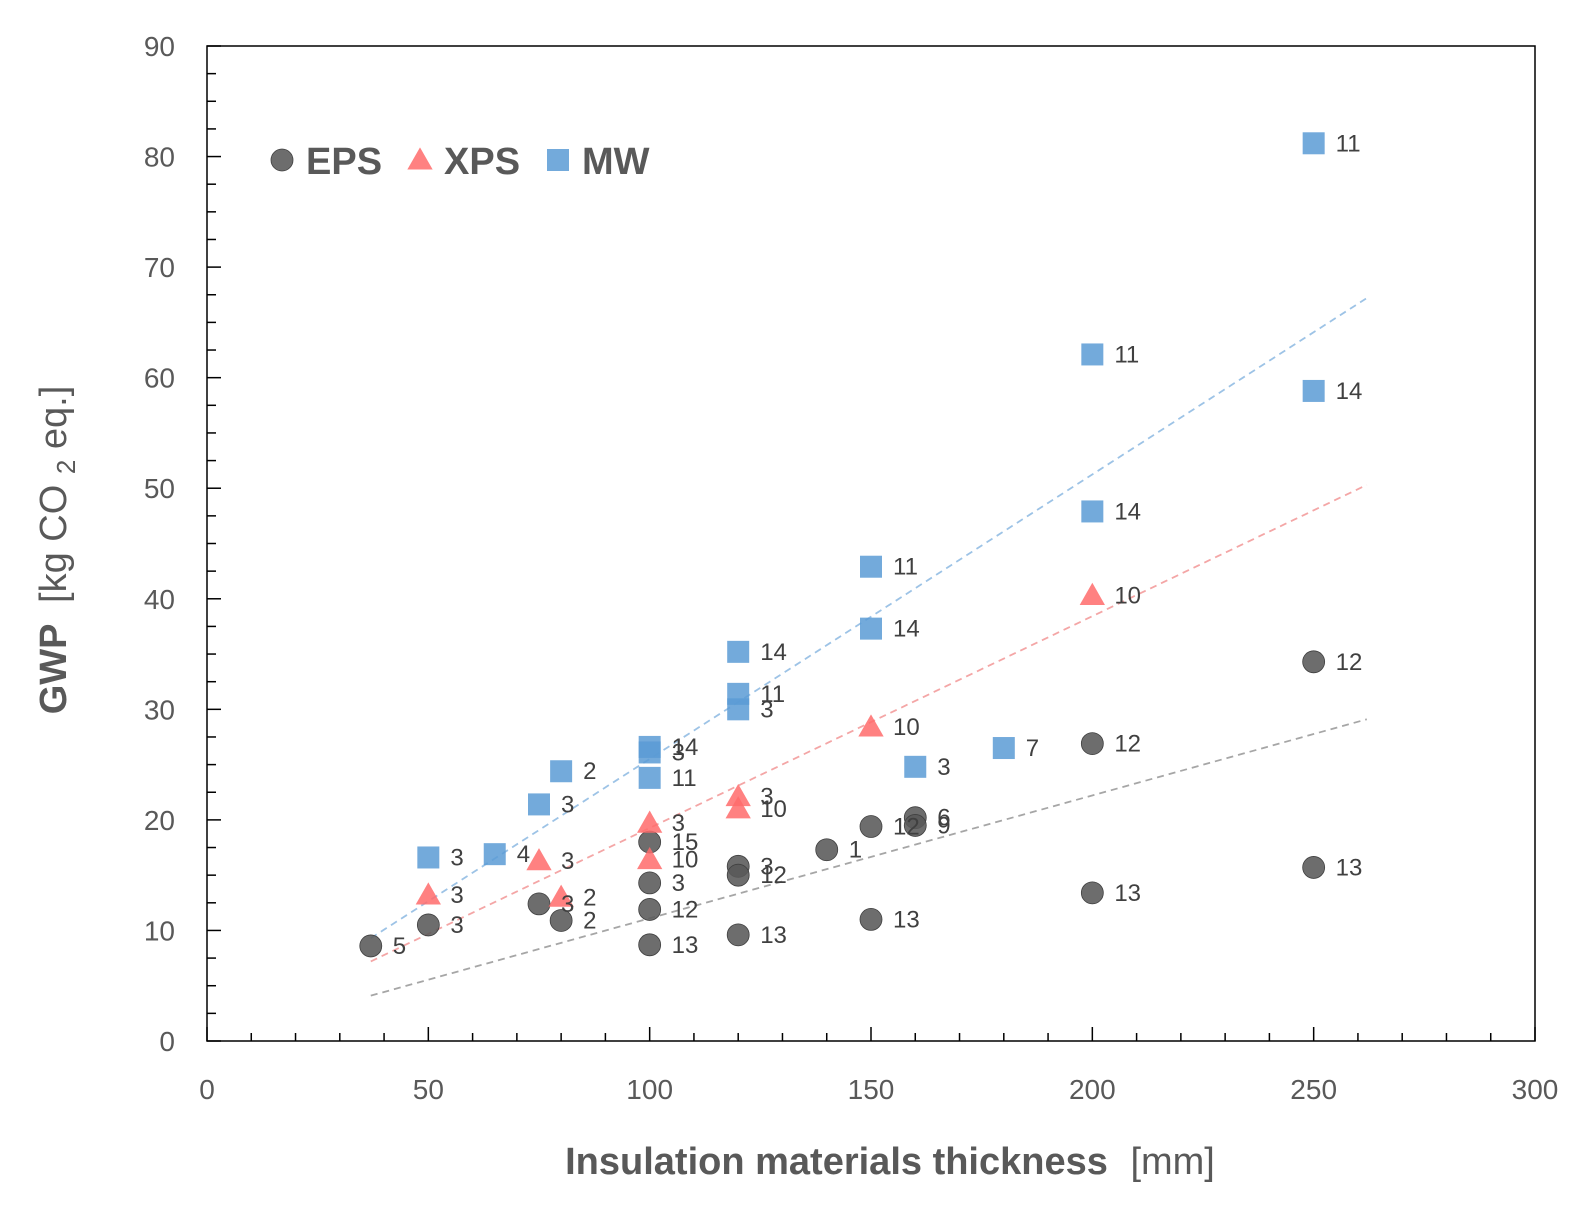  I want to click on eps-point-label: 6, so click(943, 818).